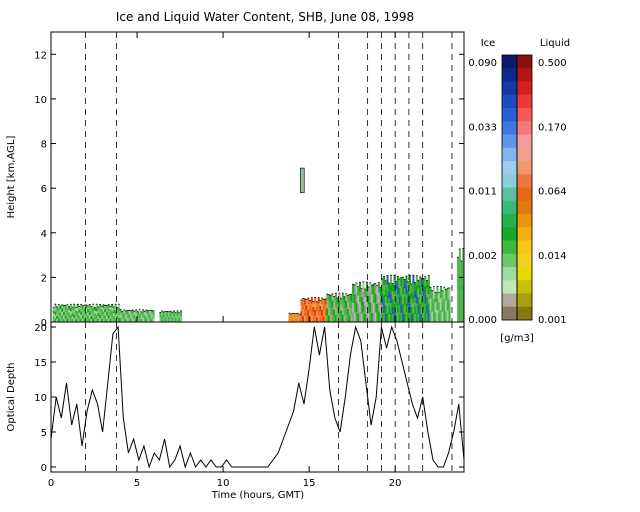 This screenshot has height=512, width=640. I want to click on liquid-colorbar, so click(524, 188).